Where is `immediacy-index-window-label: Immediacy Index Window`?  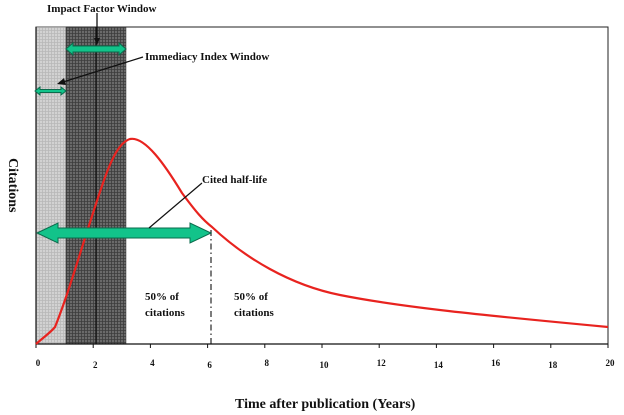
immediacy-index-window-label: Immediacy Index Window is located at coordinates (207, 57).